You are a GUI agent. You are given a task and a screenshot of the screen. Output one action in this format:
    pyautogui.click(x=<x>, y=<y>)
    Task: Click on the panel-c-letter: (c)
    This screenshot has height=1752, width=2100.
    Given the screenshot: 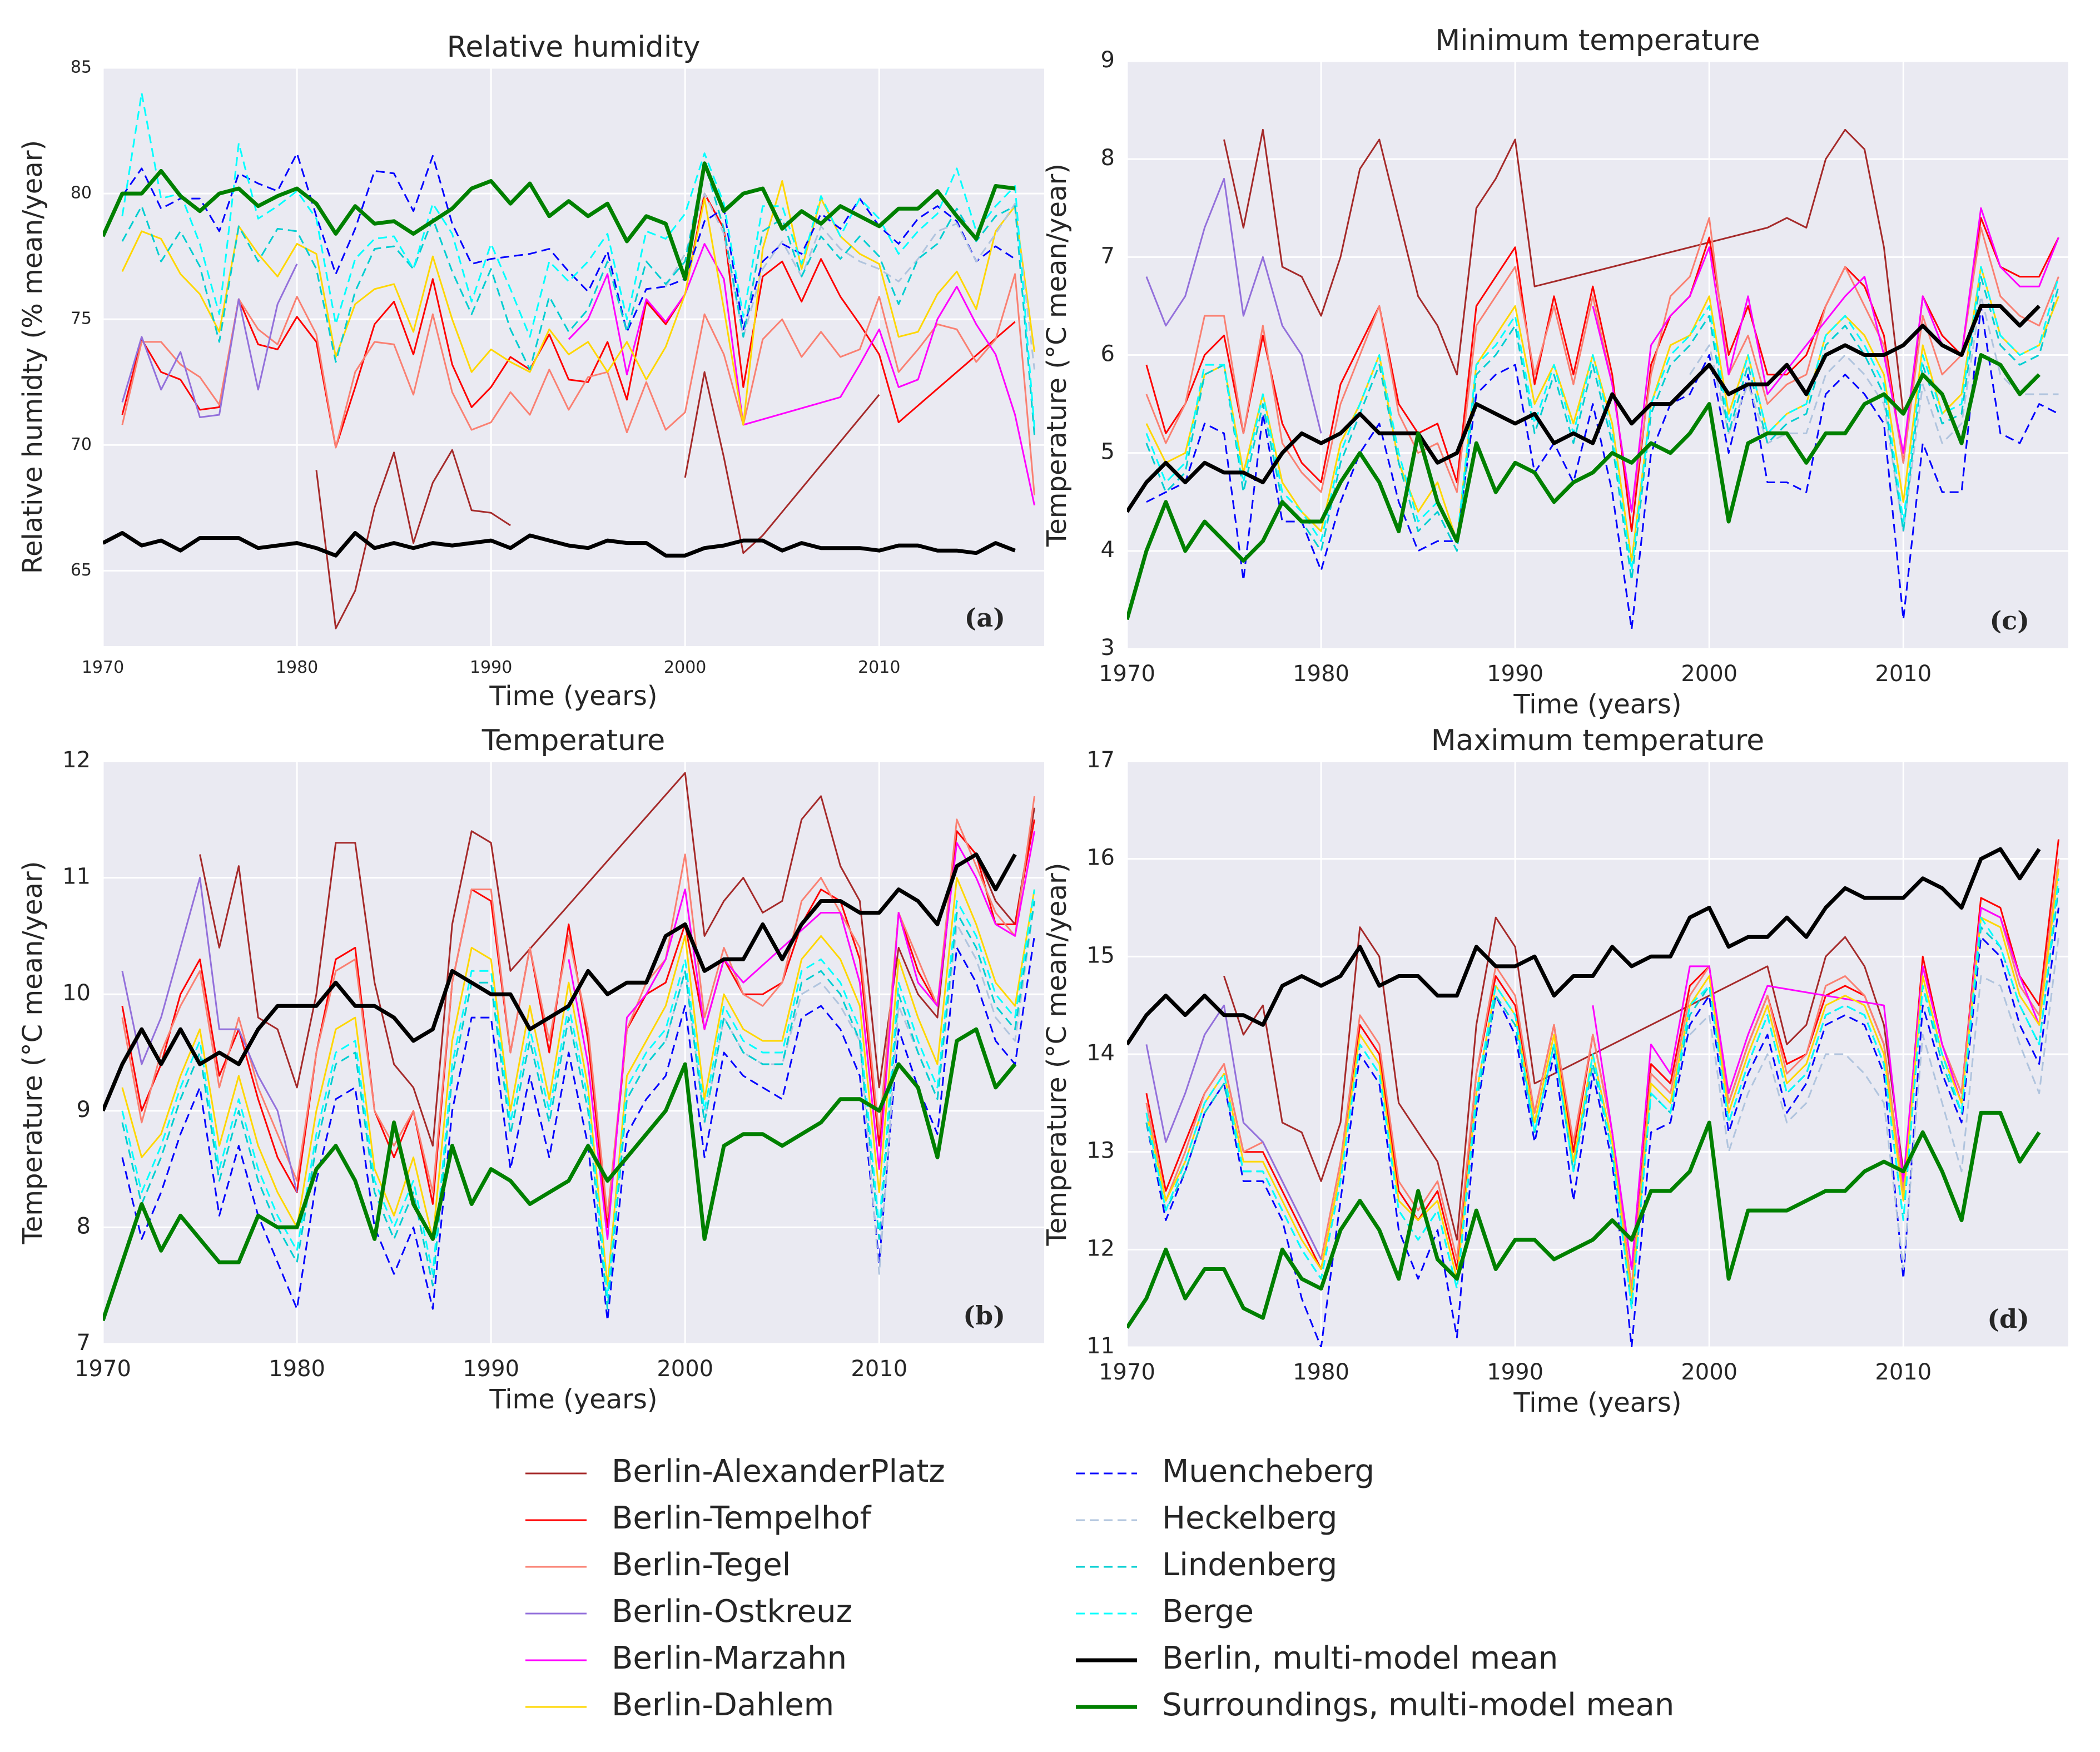 What is the action you would take?
    pyautogui.click(x=2009, y=620)
    